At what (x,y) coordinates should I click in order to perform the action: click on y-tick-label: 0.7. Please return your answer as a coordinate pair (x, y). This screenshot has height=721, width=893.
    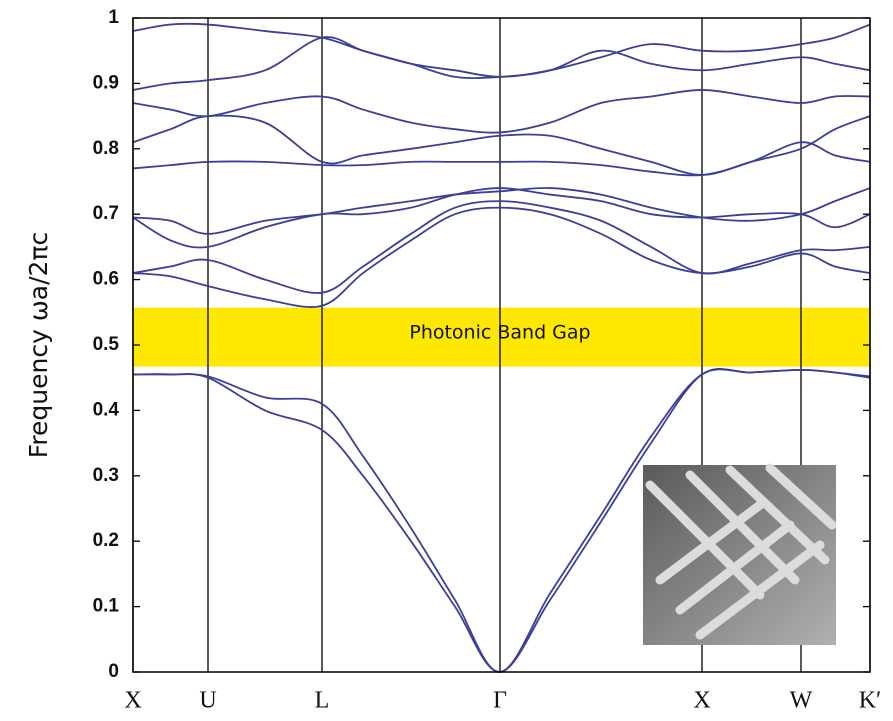
    Looking at the image, I should click on (106, 213).